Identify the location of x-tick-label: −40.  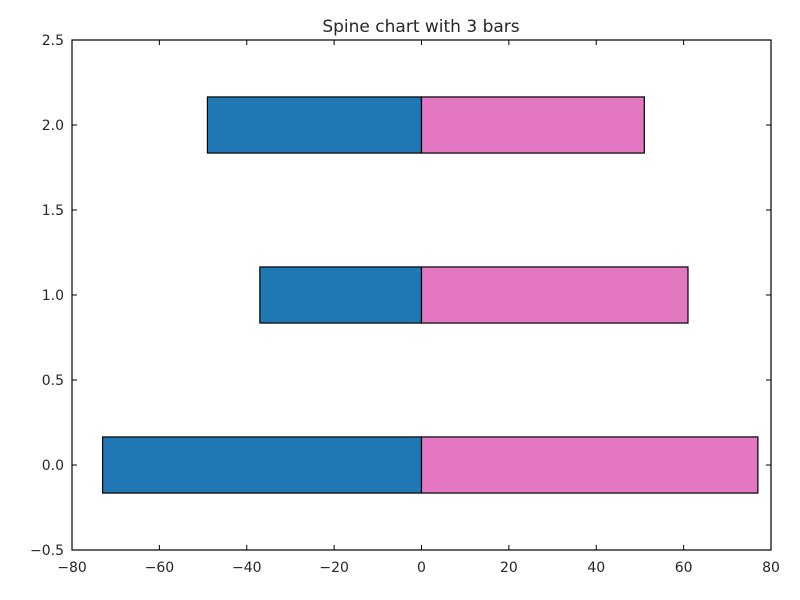
(247, 568).